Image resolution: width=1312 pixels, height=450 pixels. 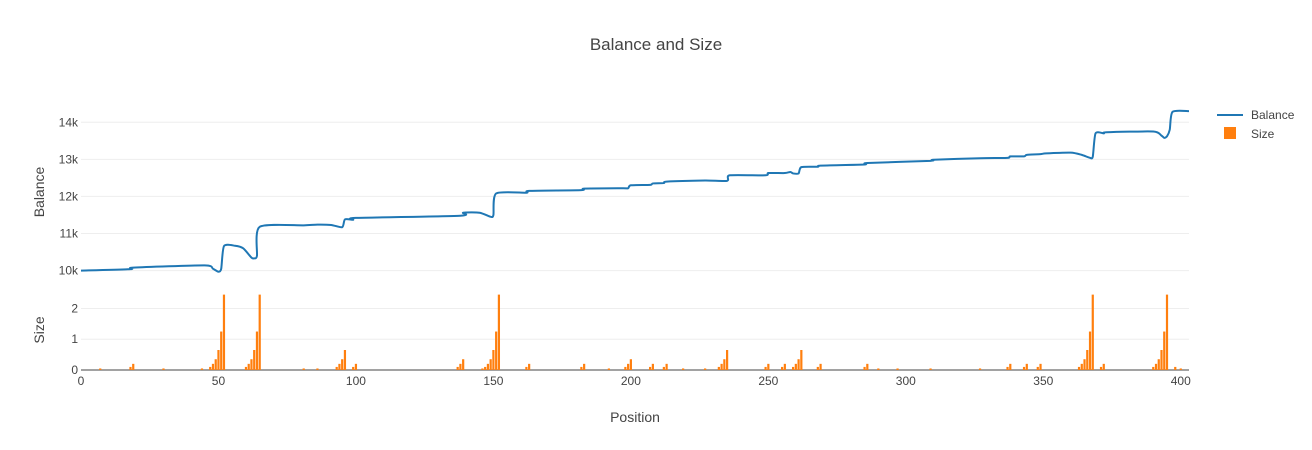 I want to click on legend: Balance Size, so click(x=1256, y=124).